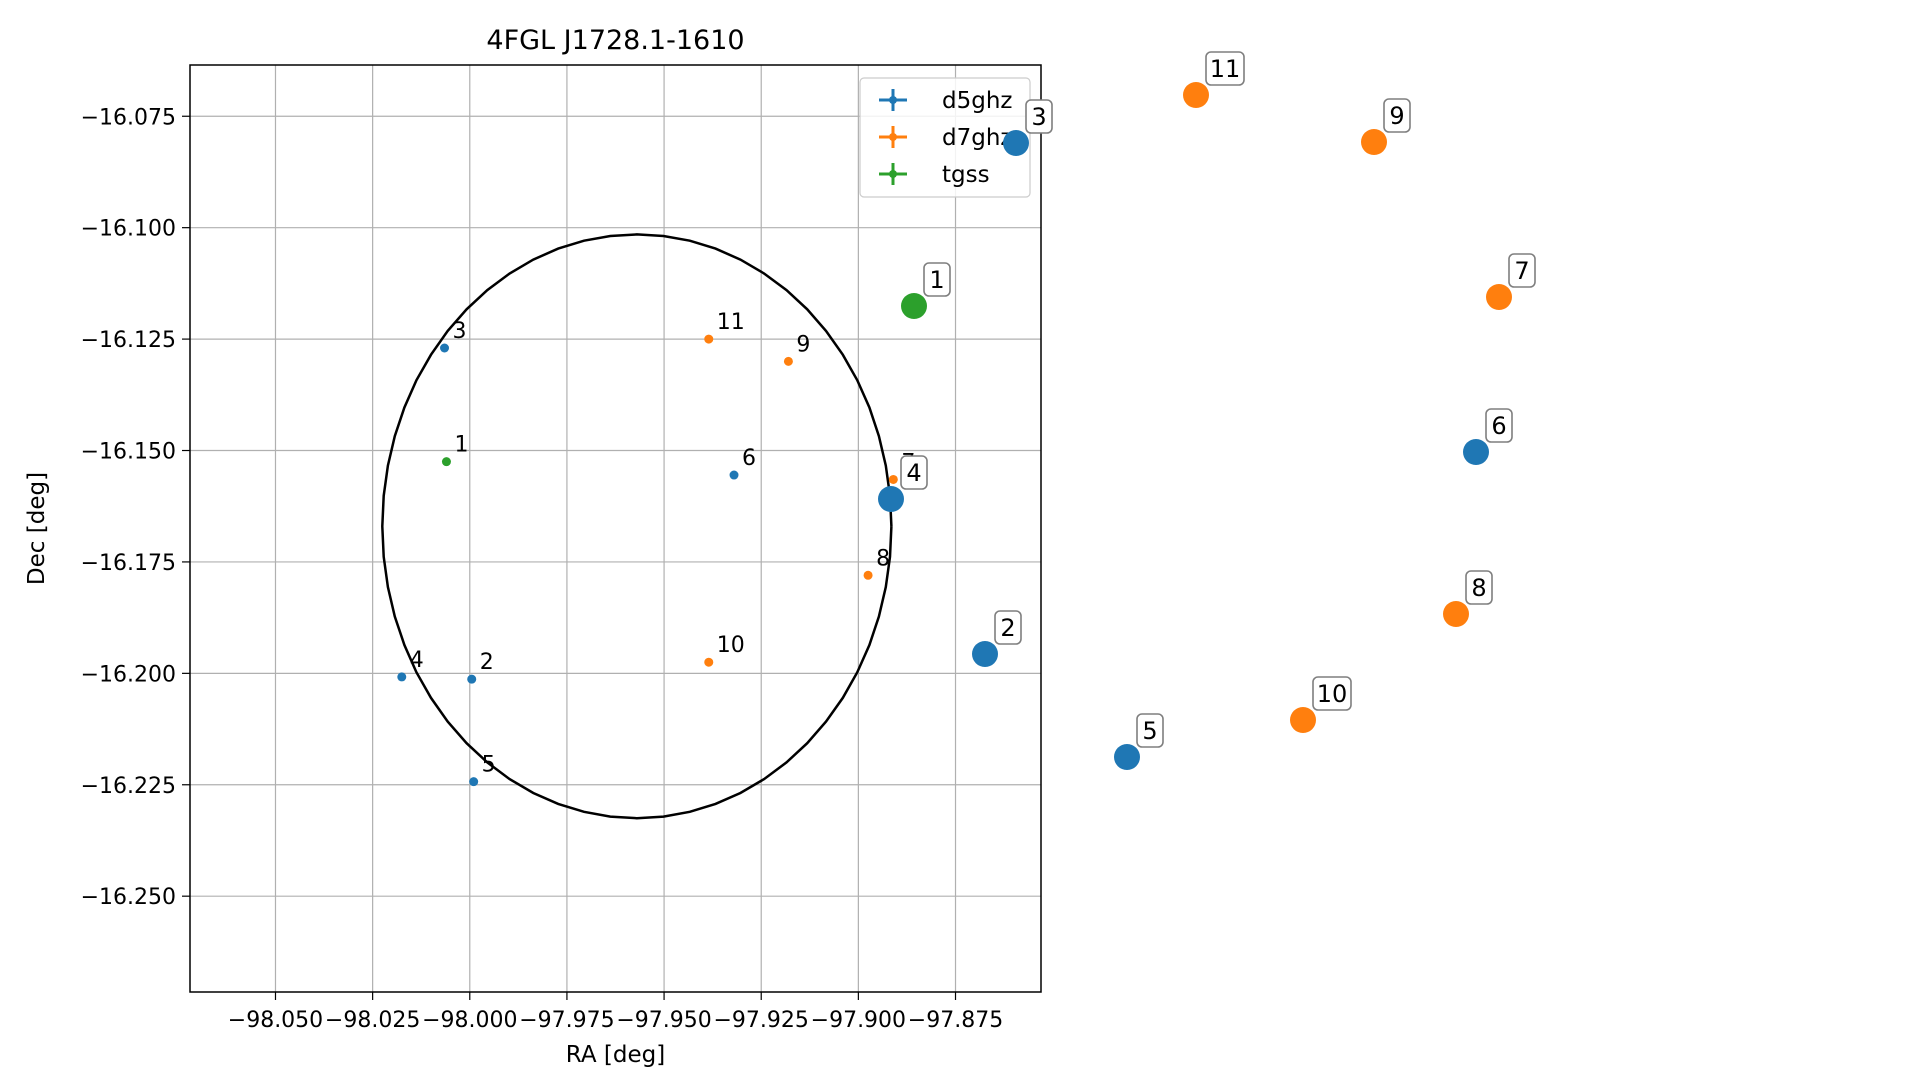  What do you see at coordinates (566, 1020) in the screenshot?
I see `x-tick-label: −97.975` at bounding box center [566, 1020].